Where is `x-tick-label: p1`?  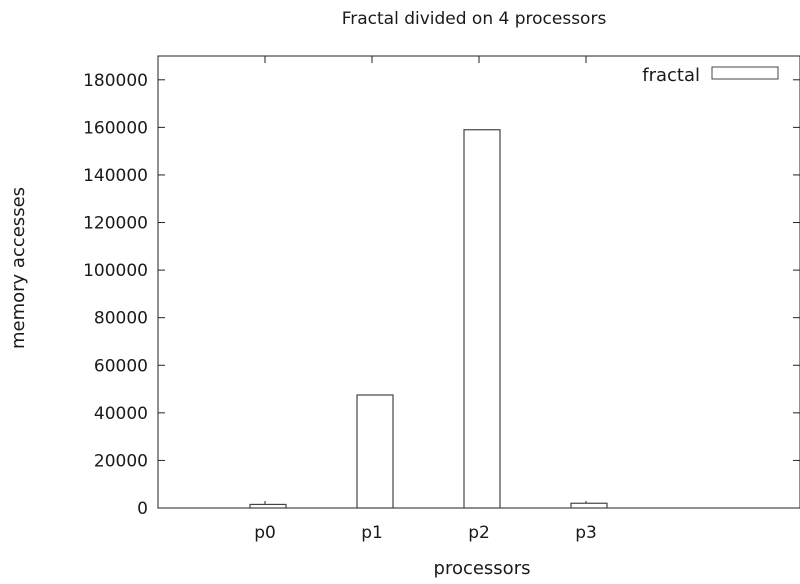 x-tick-label: p1 is located at coordinates (372, 533).